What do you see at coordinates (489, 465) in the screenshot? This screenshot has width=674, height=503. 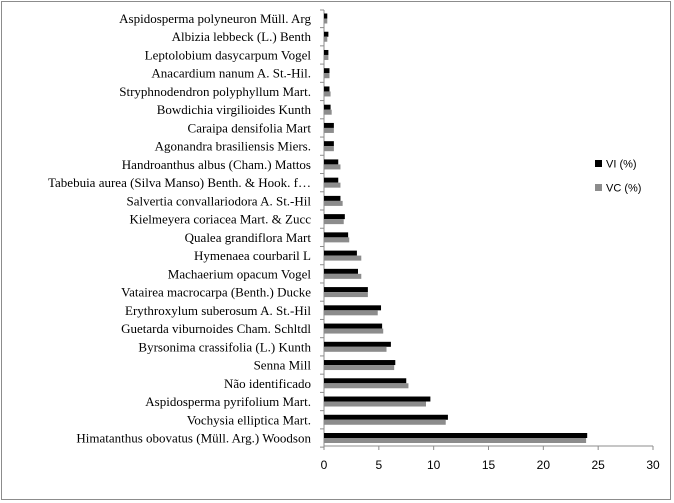 I see `x-tick-label: 15` at bounding box center [489, 465].